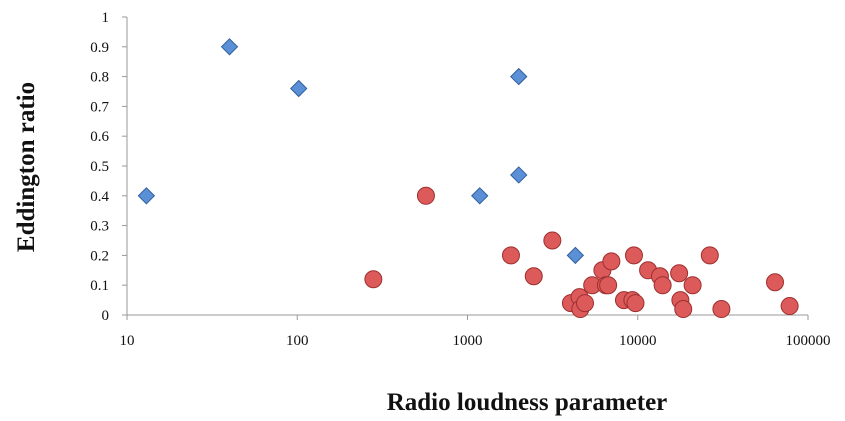 The height and width of the screenshot is (421, 845). What do you see at coordinates (99, 107) in the screenshot?
I see `y-tick-label: 0.7` at bounding box center [99, 107].